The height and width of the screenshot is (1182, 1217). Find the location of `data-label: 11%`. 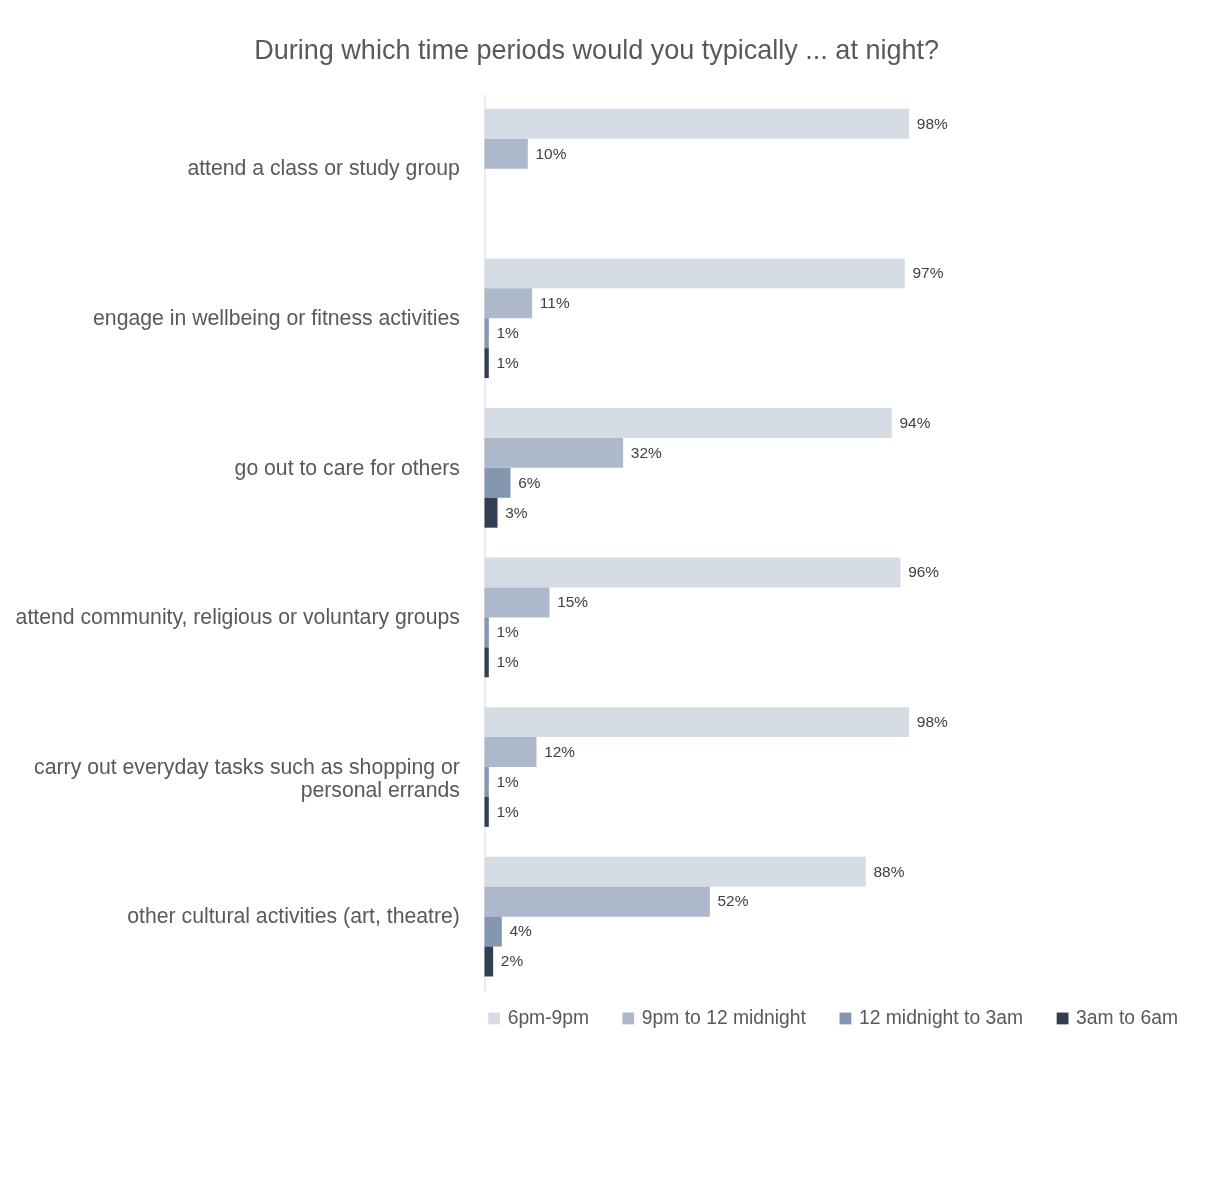

data-label: 11% is located at coordinates (554, 303).